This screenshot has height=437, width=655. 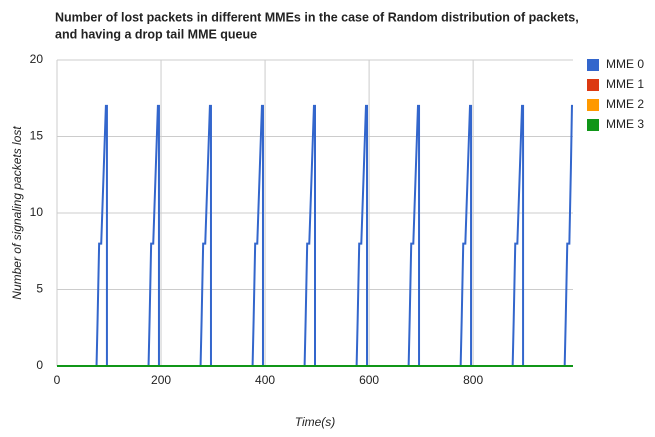 I want to click on x-tick-label: 0, so click(x=57, y=380).